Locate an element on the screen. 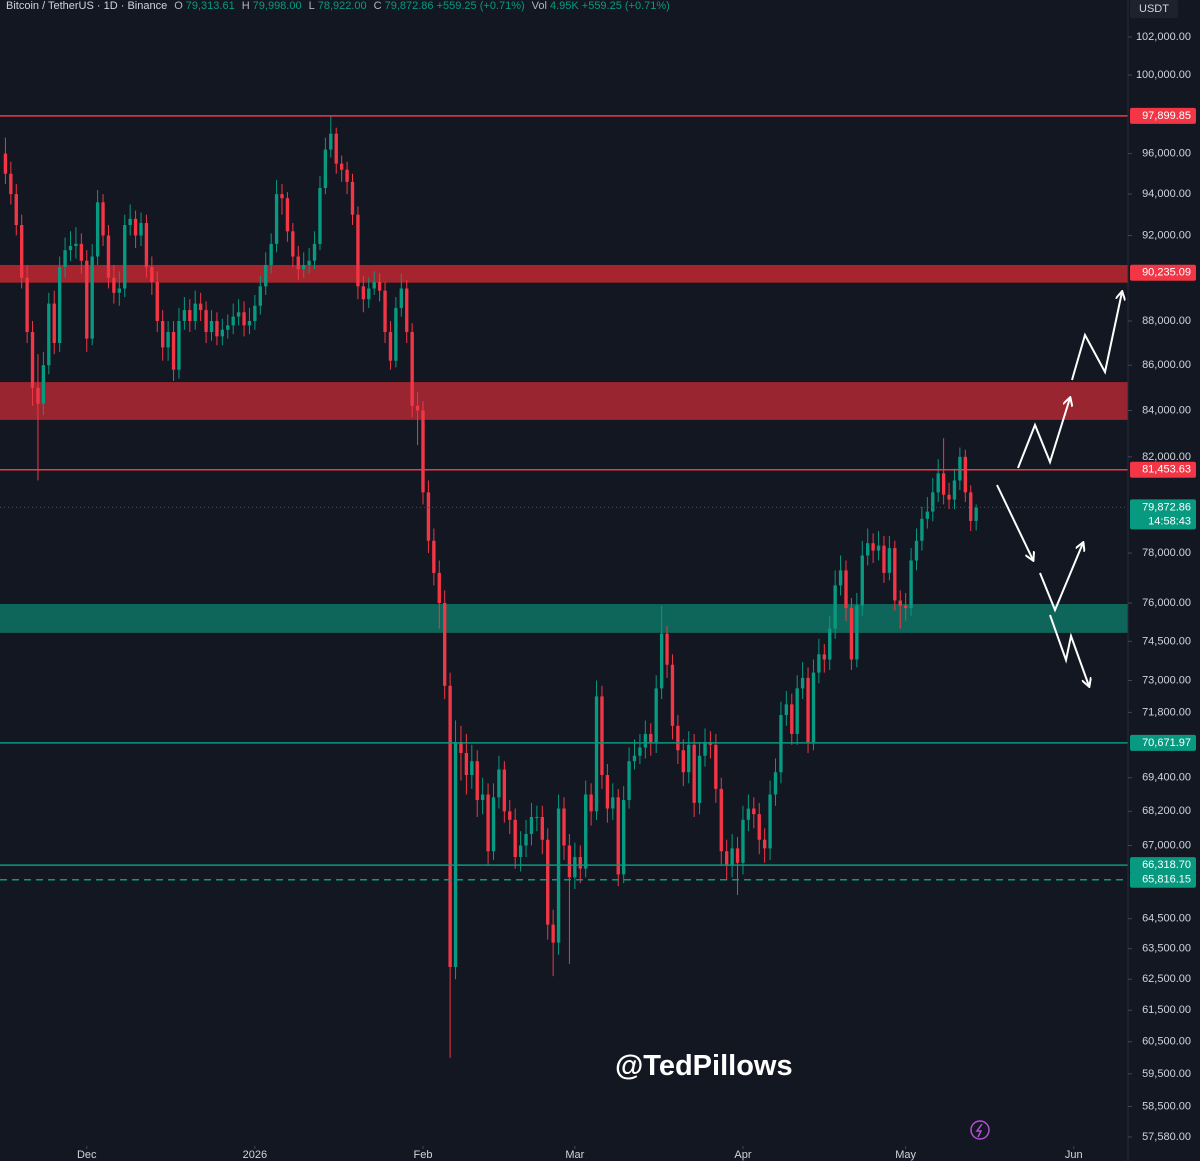  y-tick-label: 92,000.00 is located at coordinates (1166, 235).